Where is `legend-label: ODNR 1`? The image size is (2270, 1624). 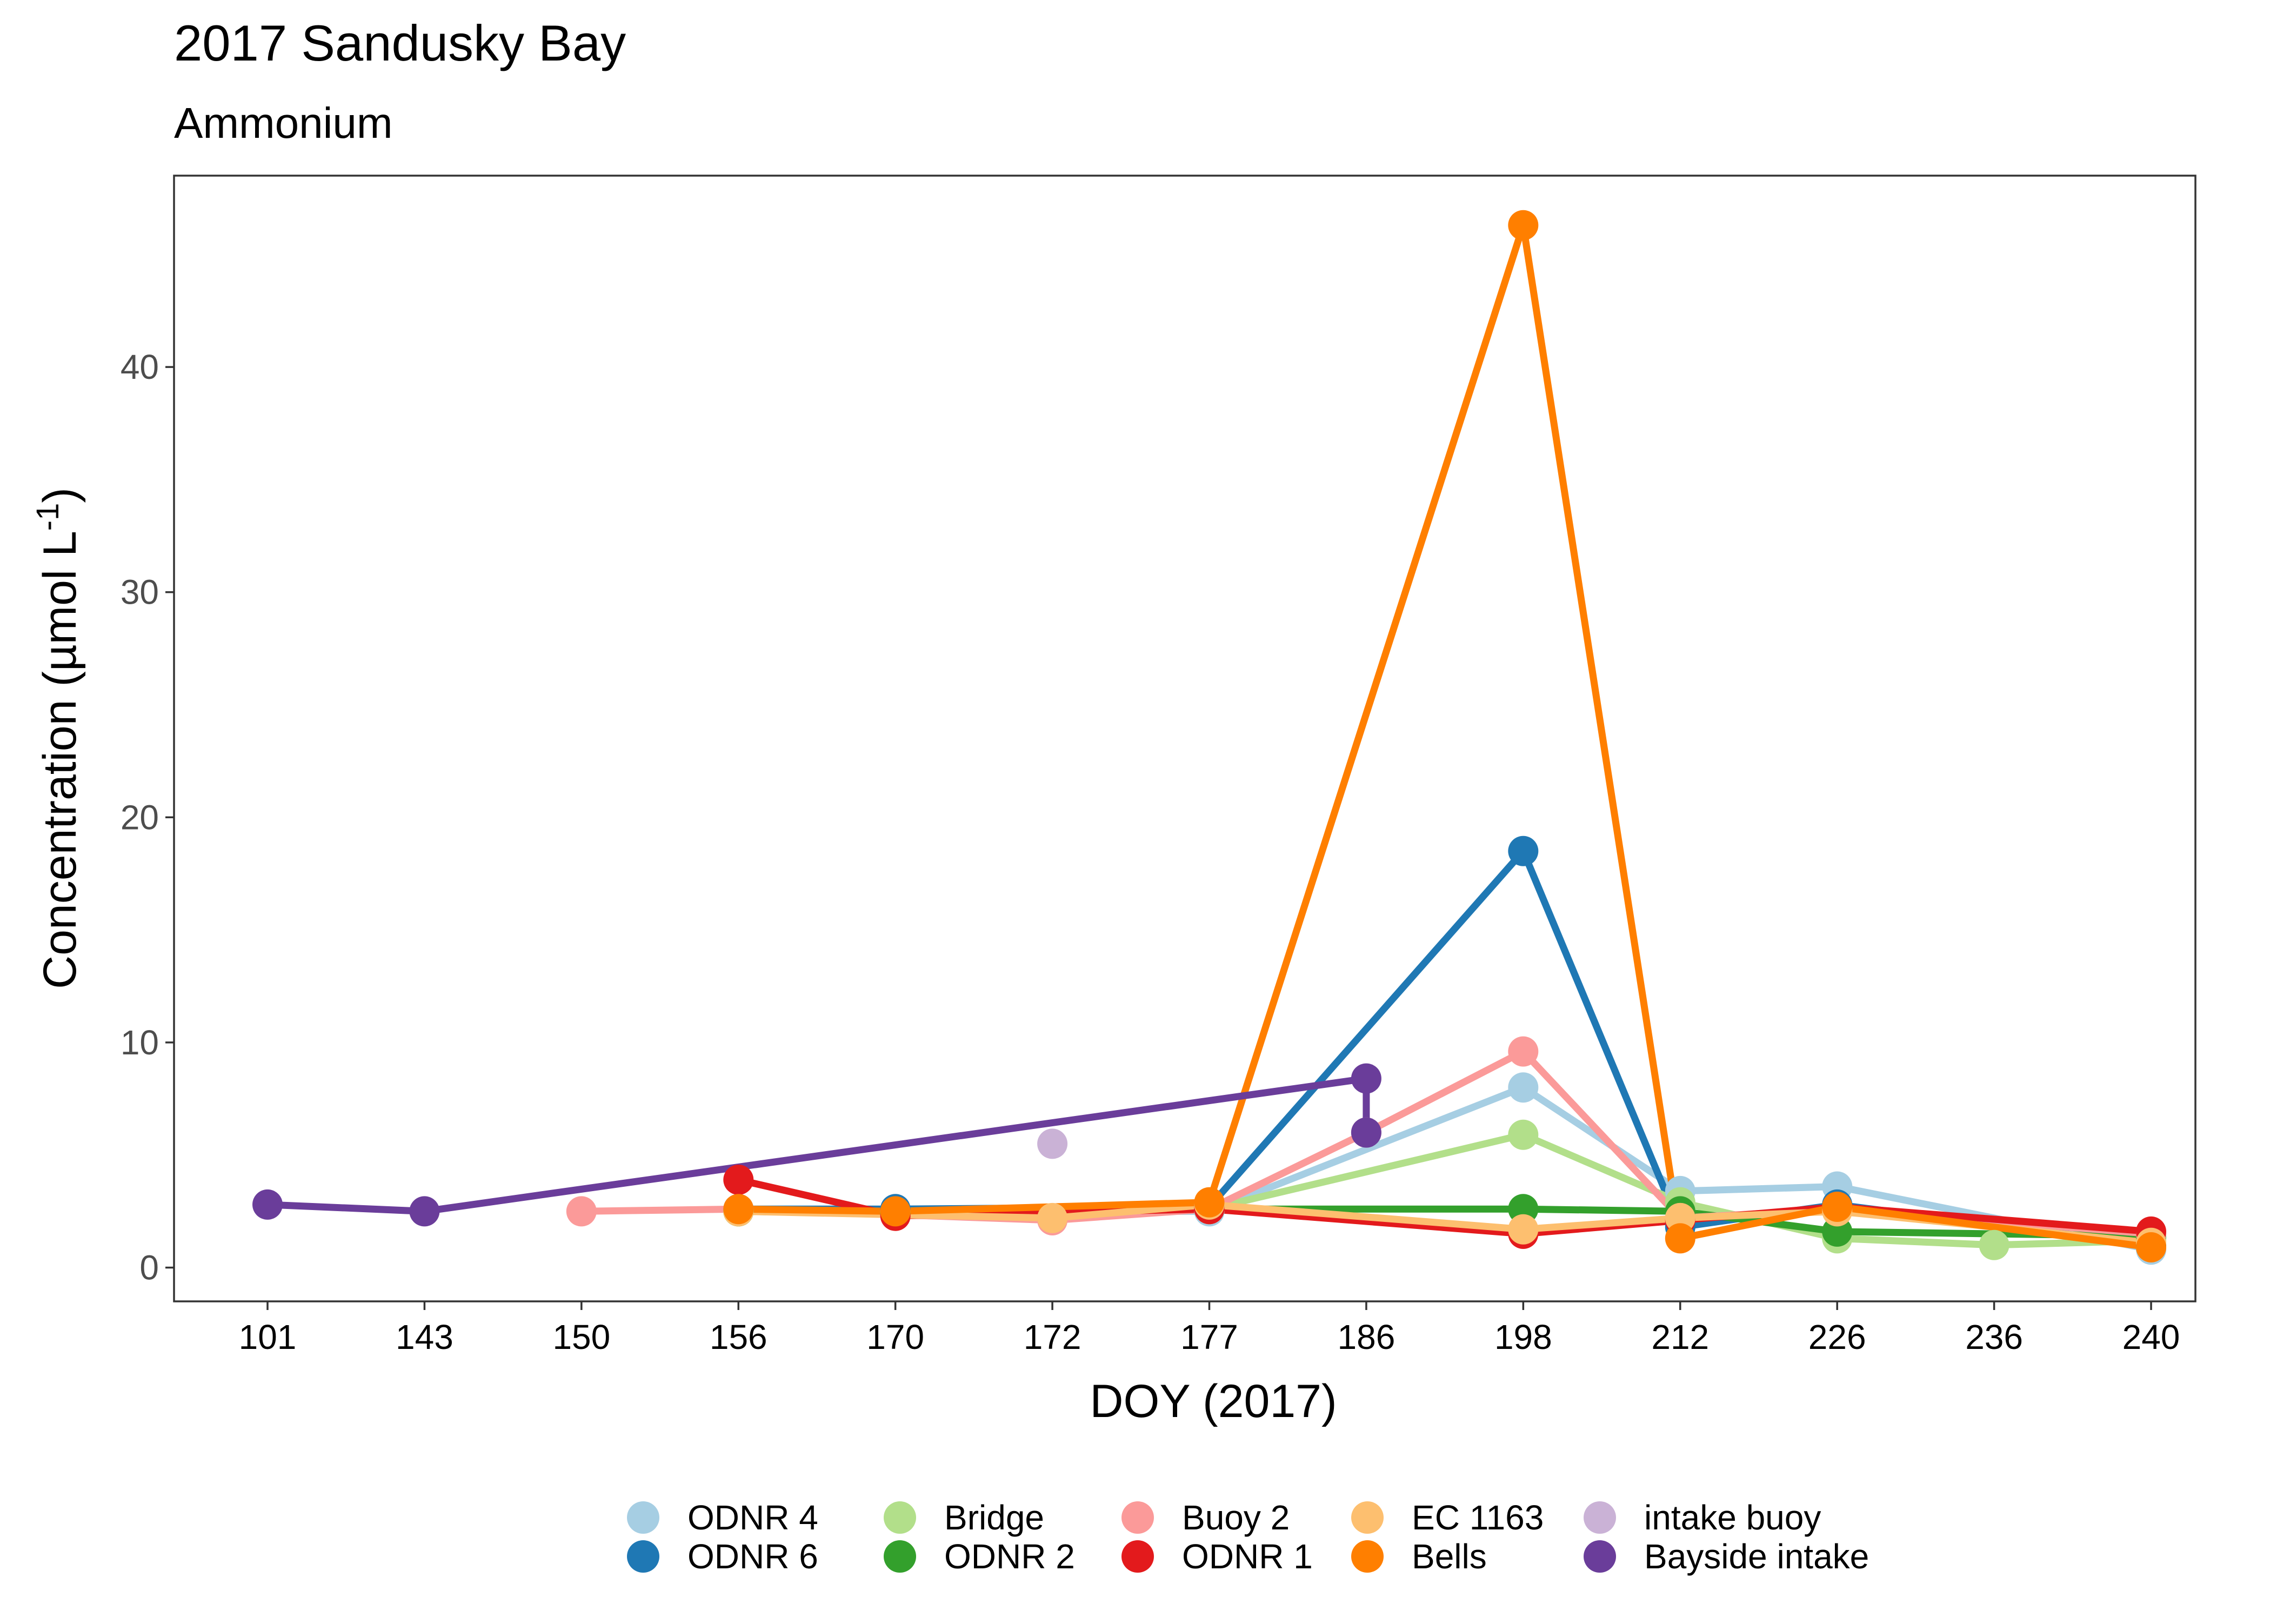
legend-label: ODNR 1 is located at coordinates (1247, 1557).